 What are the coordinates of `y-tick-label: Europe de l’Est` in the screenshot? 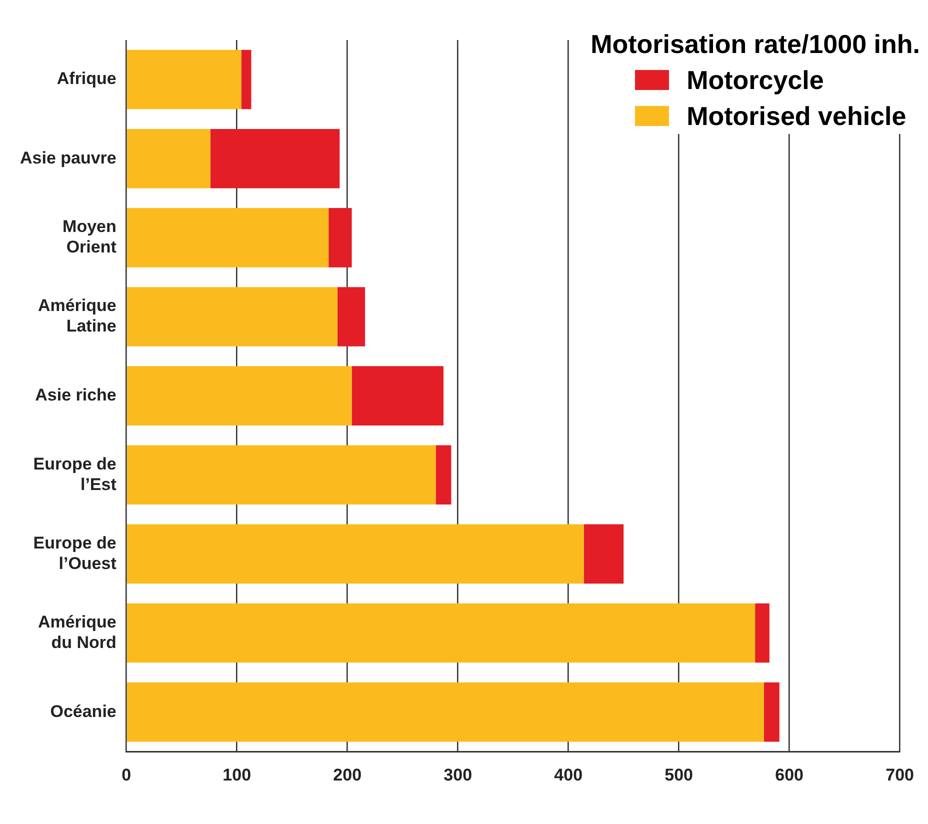 It's located at (75, 474).